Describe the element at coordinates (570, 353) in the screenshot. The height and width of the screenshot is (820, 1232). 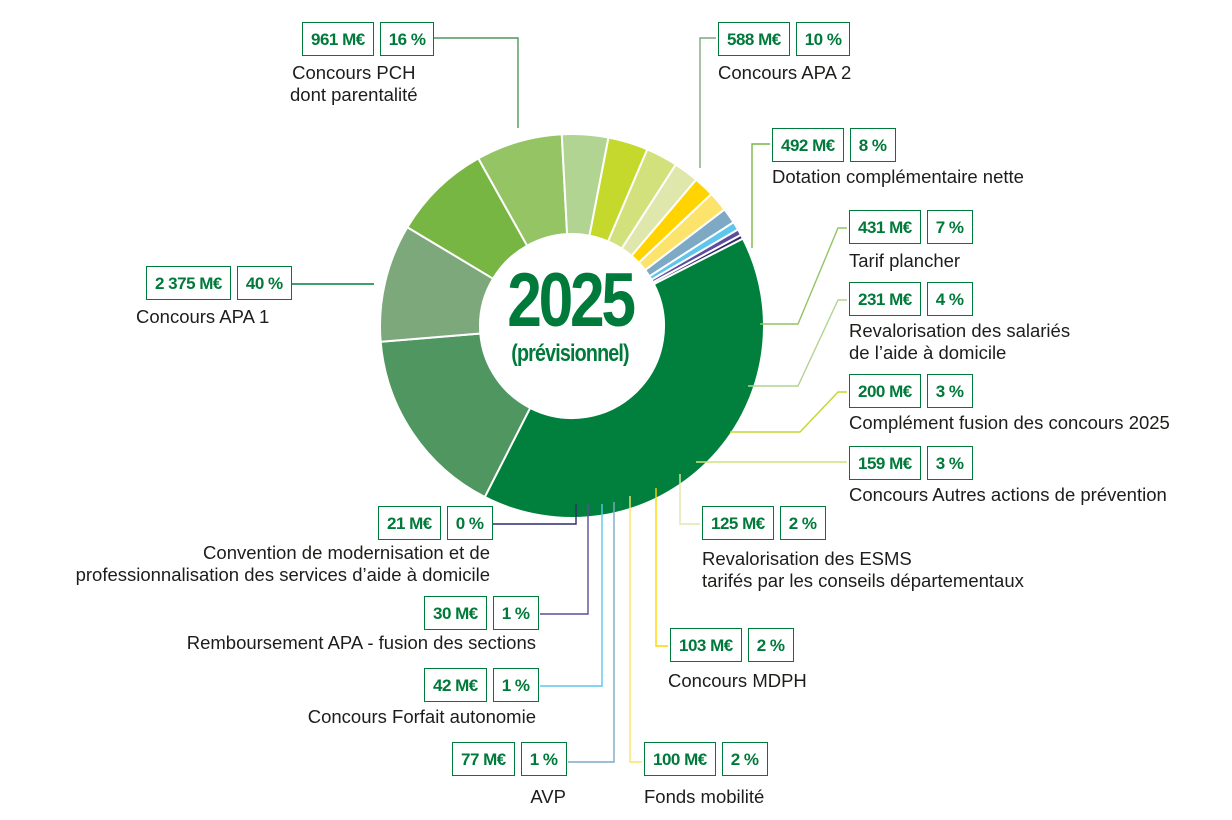
I see `center-subtitle: (prévisionnel)` at that location.